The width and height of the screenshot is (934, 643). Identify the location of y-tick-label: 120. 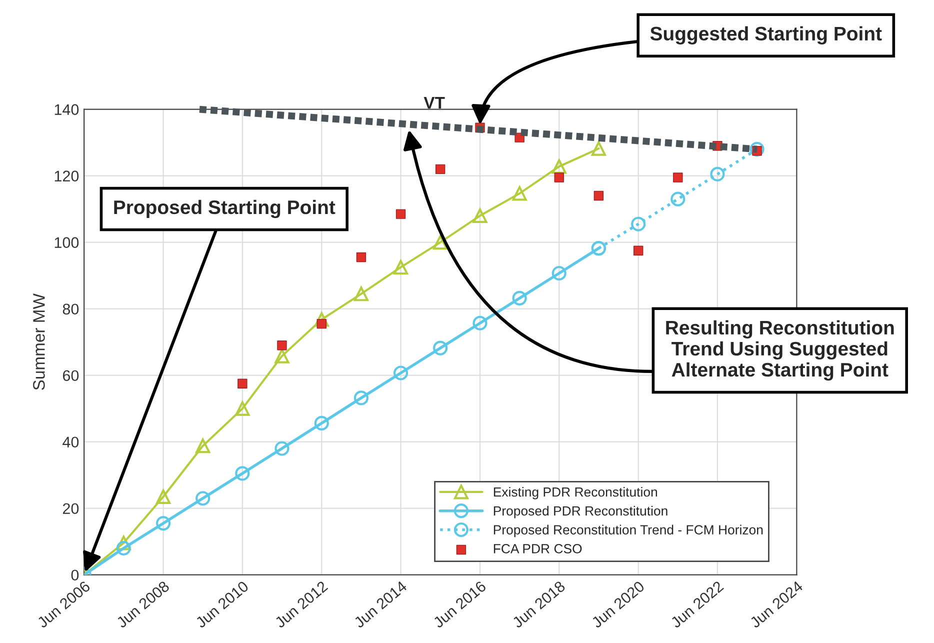
(66, 176).